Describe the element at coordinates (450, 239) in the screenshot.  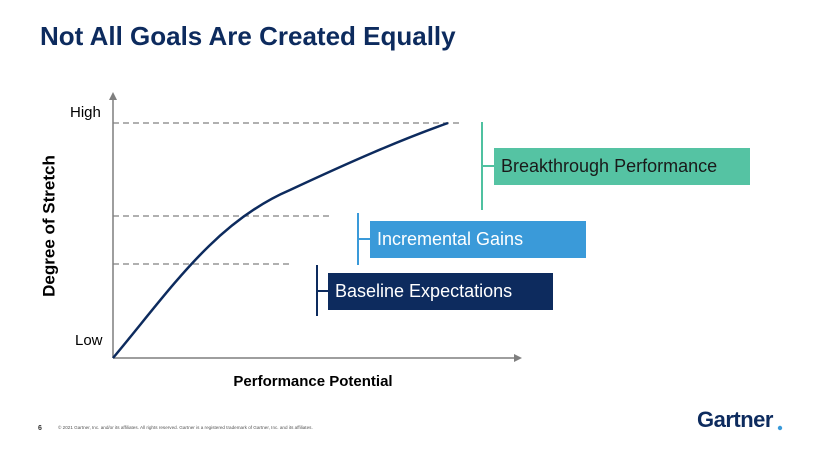
I see `level-label: Incremental Gains` at that location.